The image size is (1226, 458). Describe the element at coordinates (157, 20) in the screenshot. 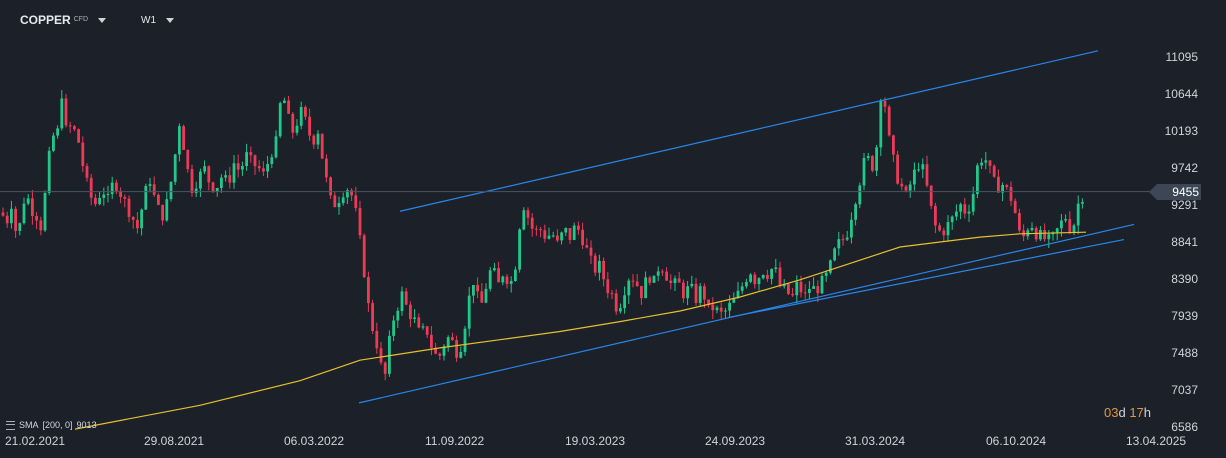

I see `timeframe-selector: W1` at that location.